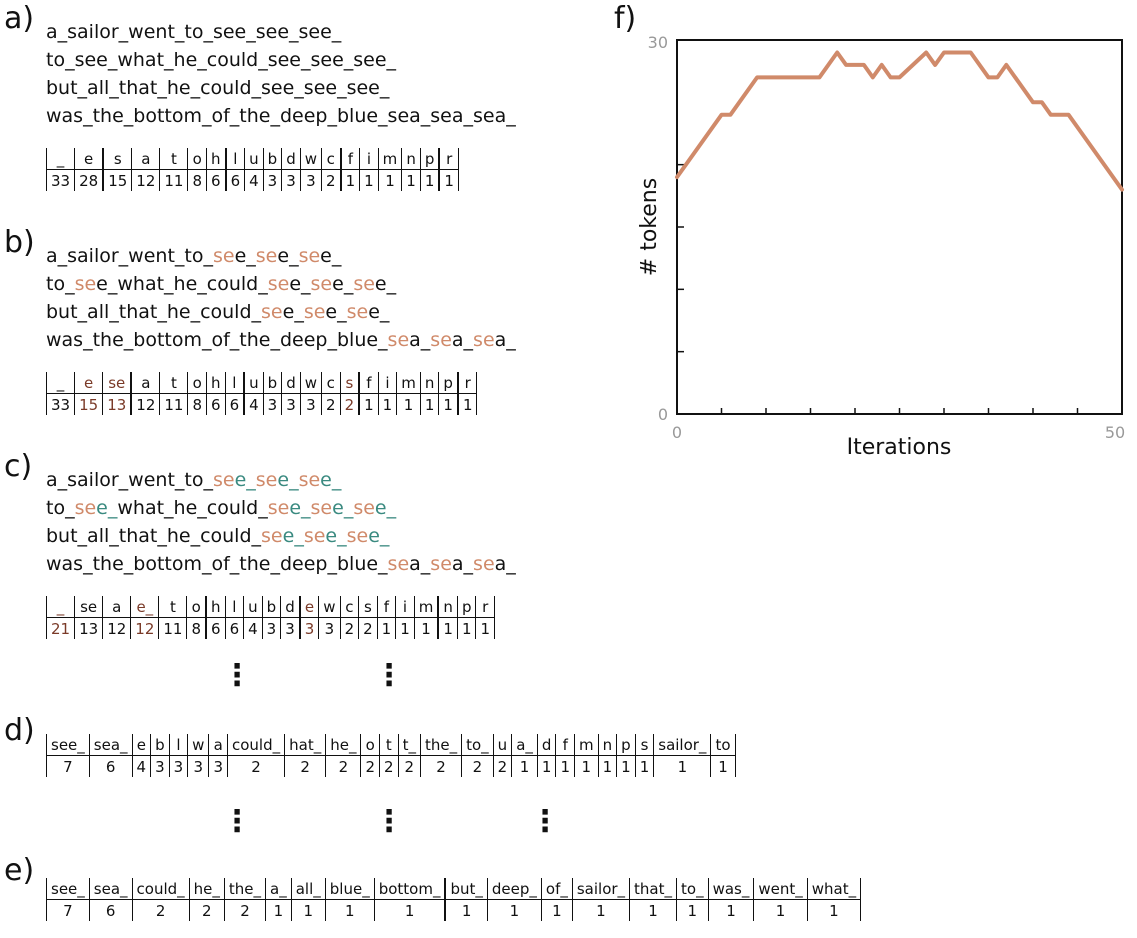  I want to click on token-cell: m, so click(408, 383).